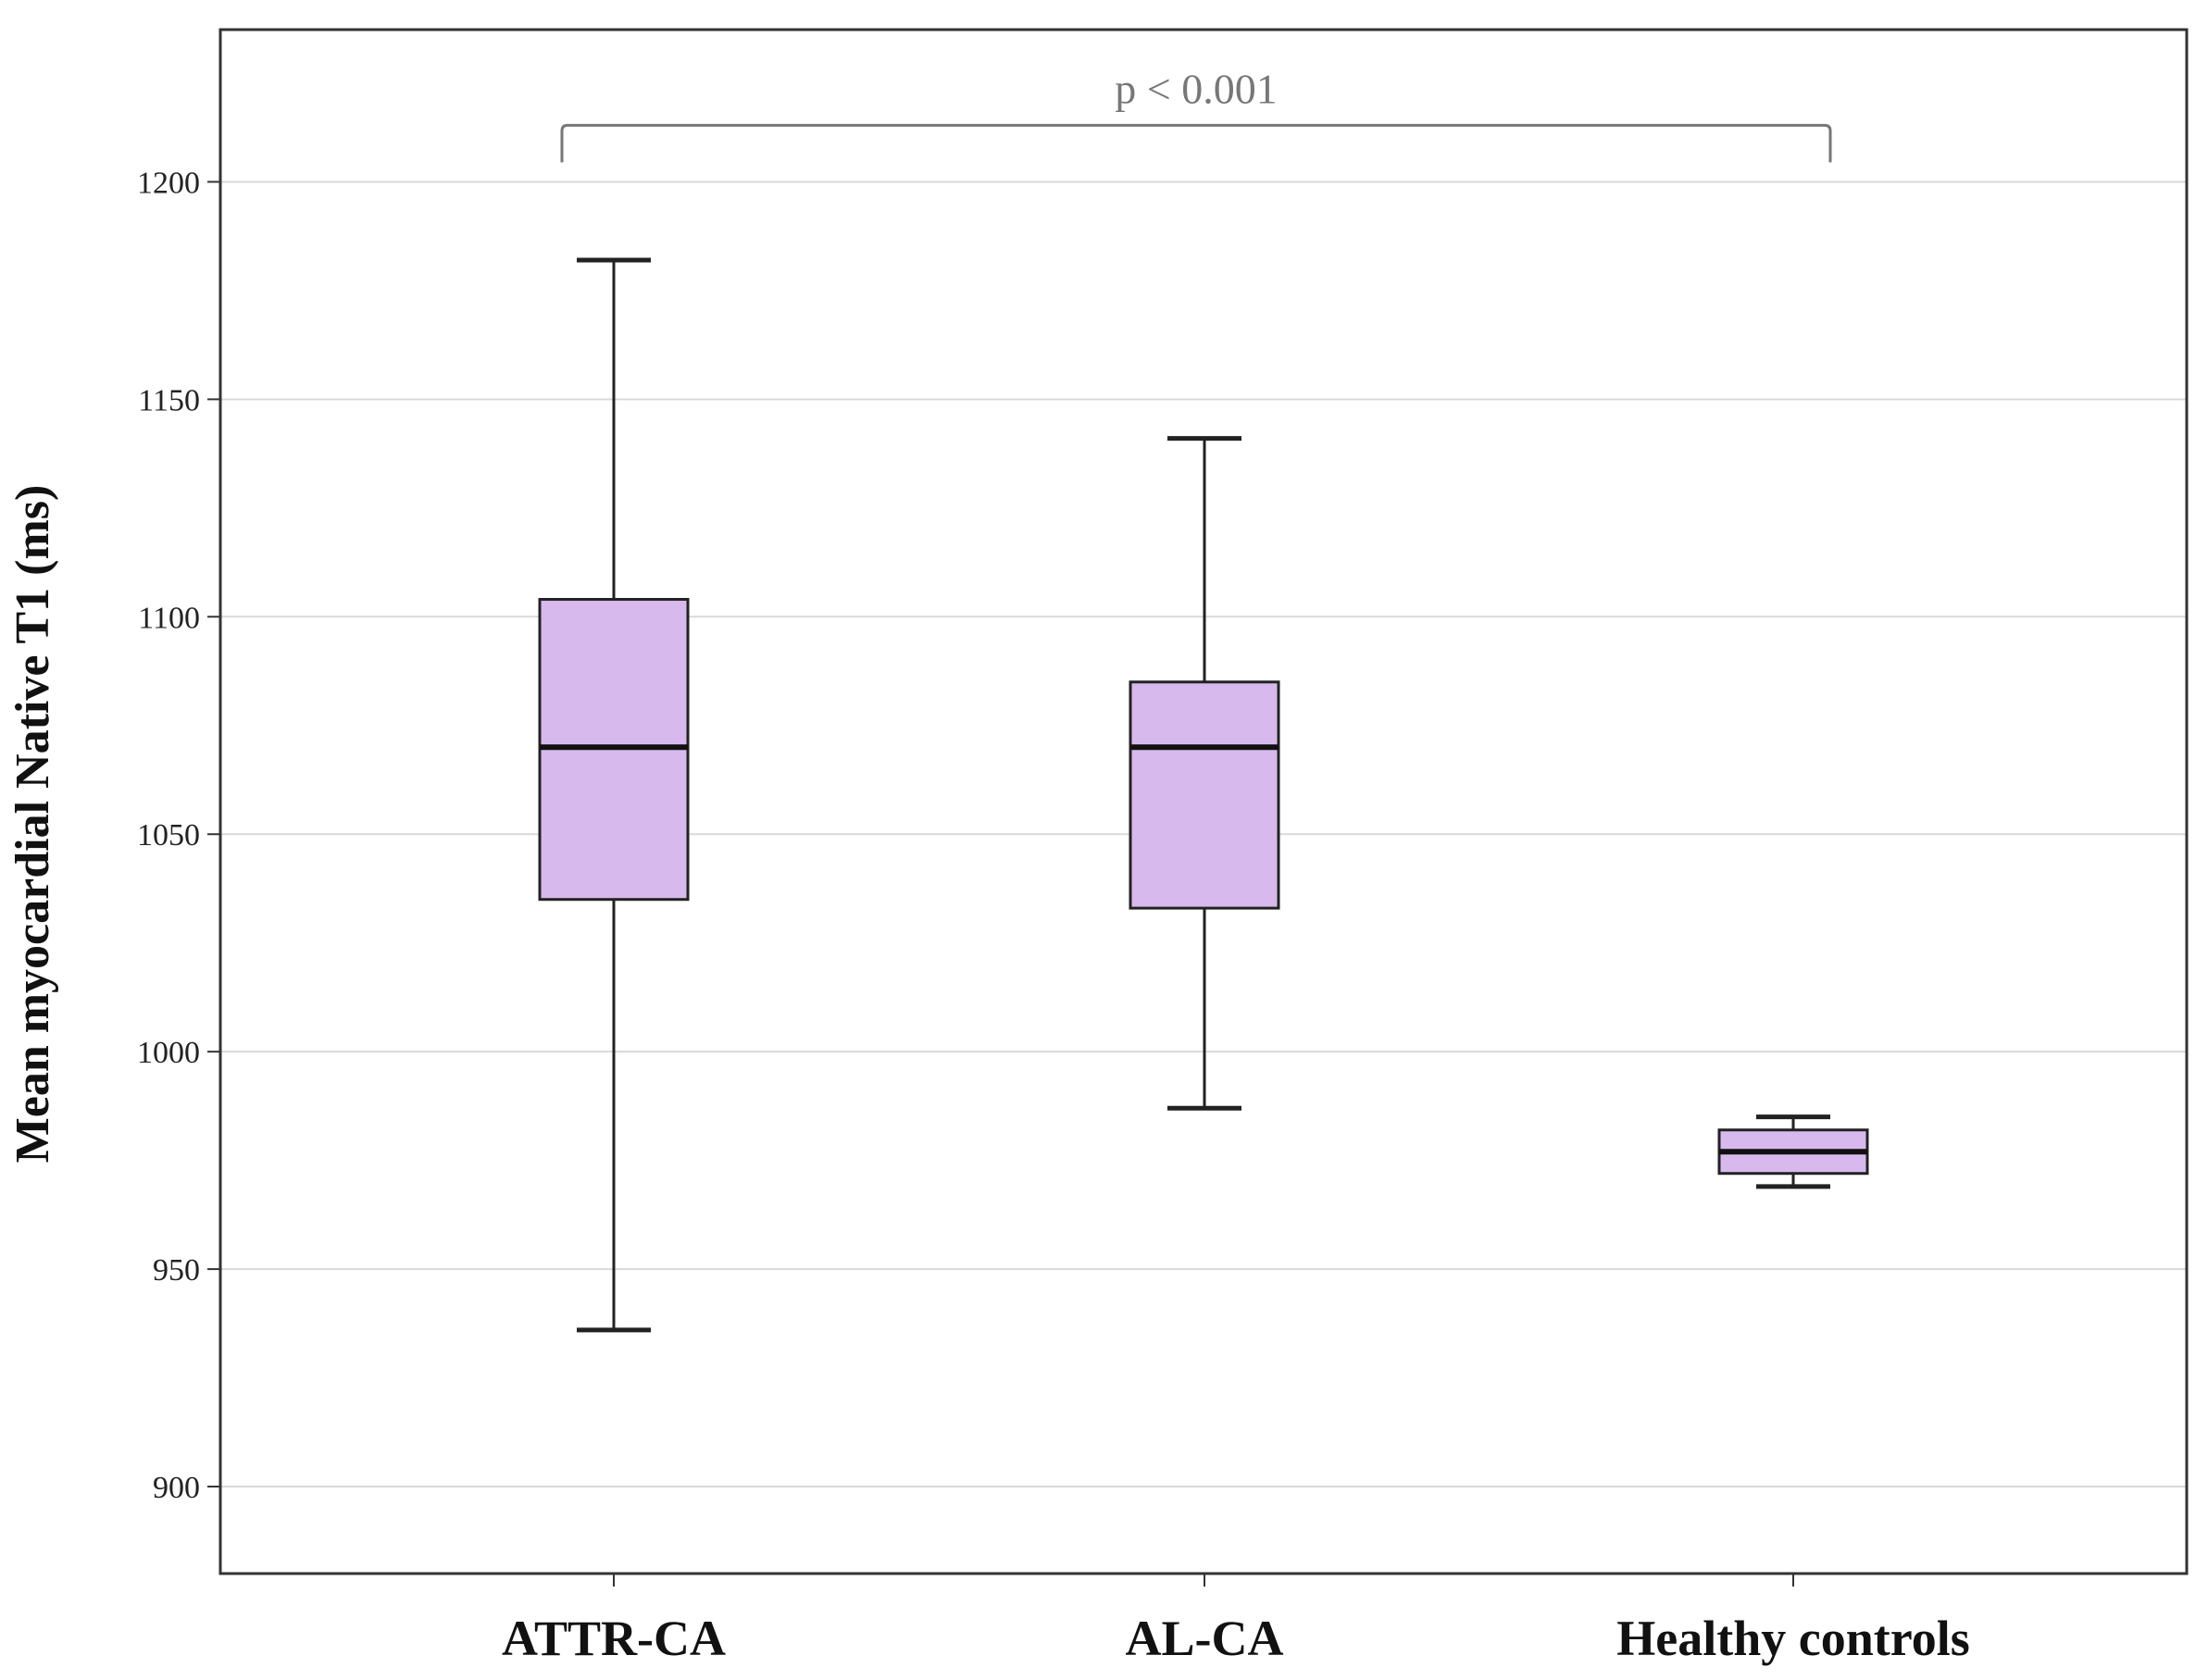 The width and height of the screenshot is (2208, 1680). What do you see at coordinates (177, 1488) in the screenshot?
I see `y-tick-label: 900` at bounding box center [177, 1488].